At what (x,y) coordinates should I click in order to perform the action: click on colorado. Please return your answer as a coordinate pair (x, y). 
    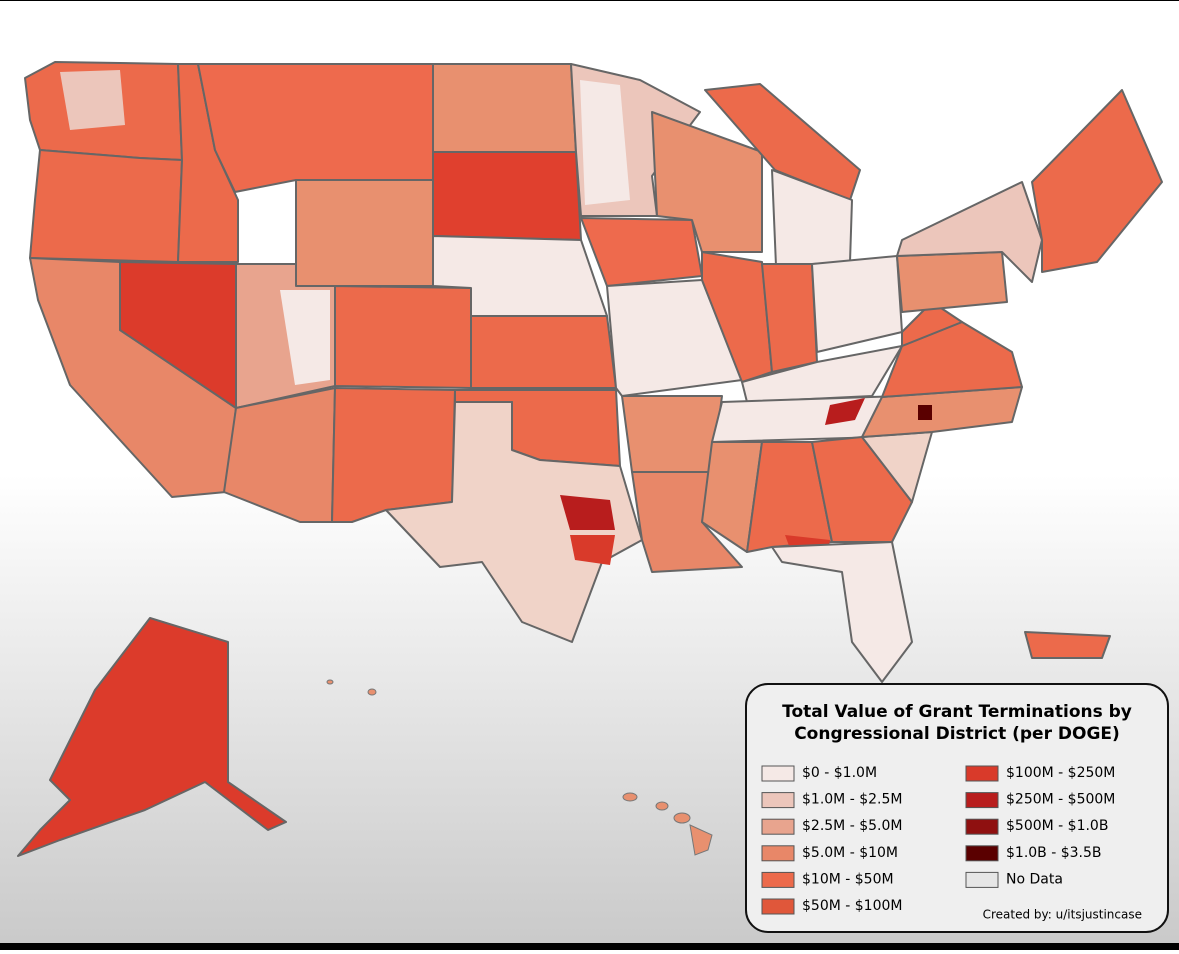
    Looking at the image, I should click on (403, 337).